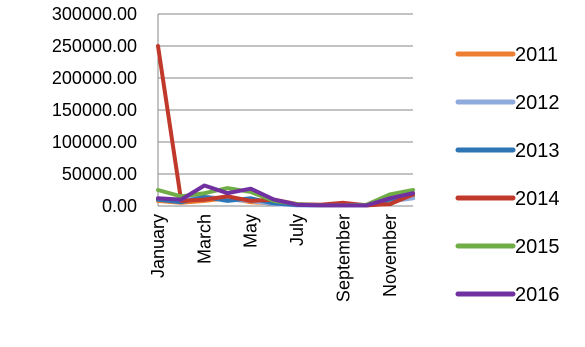 Image resolution: width=585 pixels, height=347 pixels. What do you see at coordinates (390, 255) in the screenshot?
I see `x-tick-label: November` at bounding box center [390, 255].